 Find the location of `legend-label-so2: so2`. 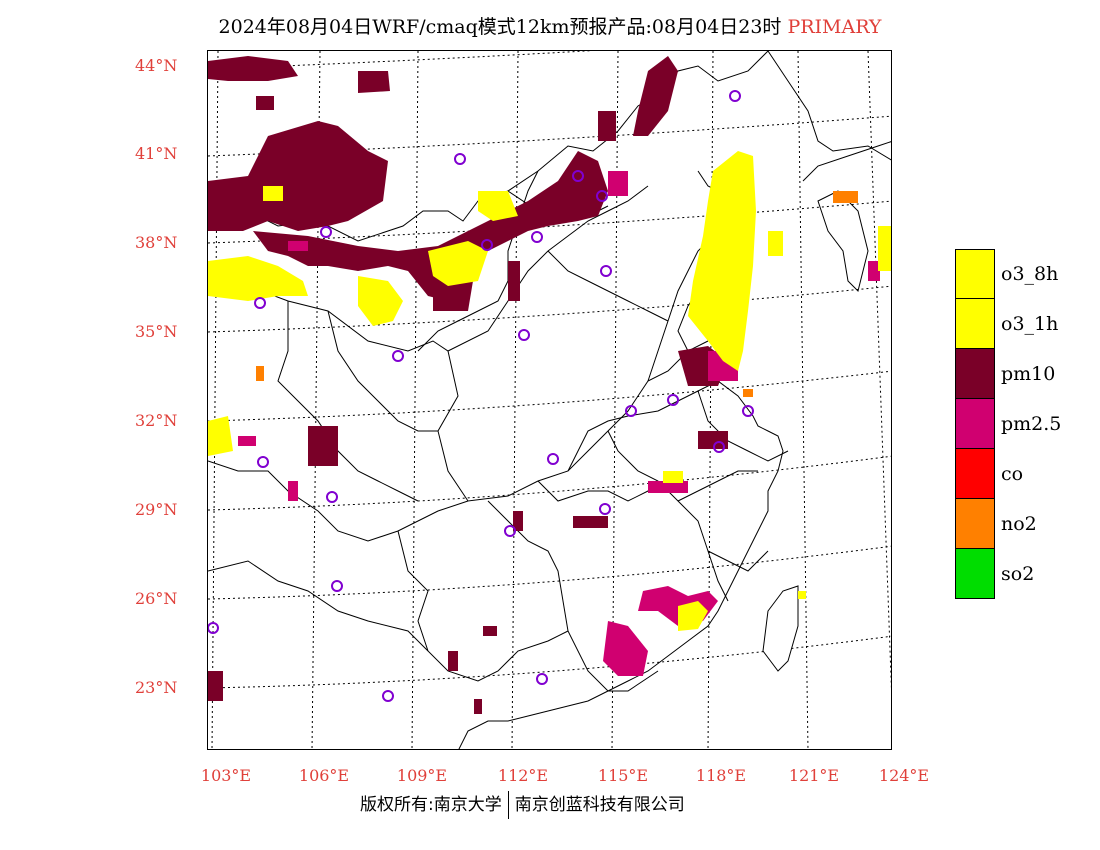

legend-label-so2: so2 is located at coordinates (1018, 574).